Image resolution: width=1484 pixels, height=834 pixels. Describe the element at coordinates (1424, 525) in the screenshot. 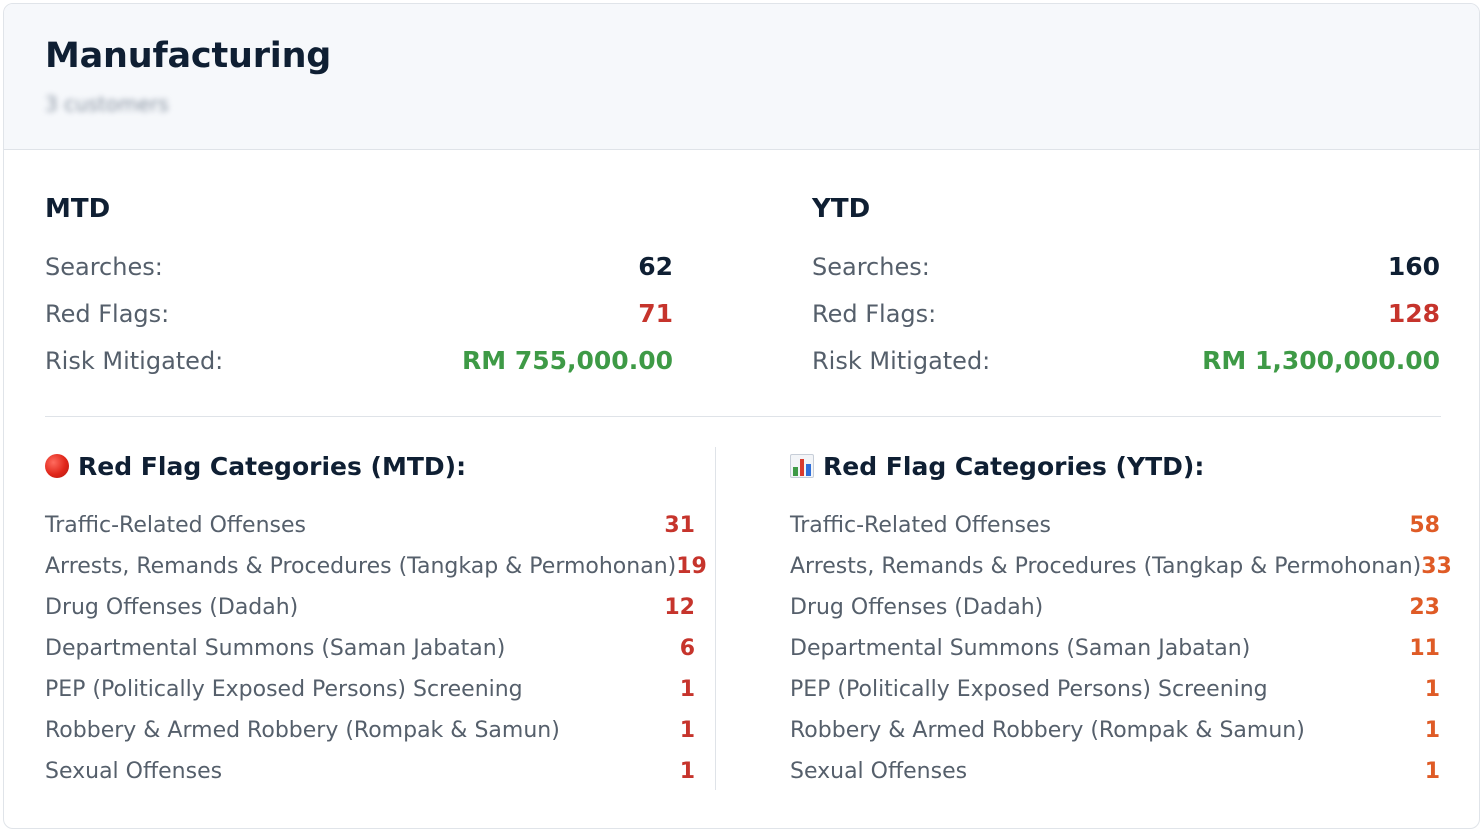

I see `category-count: 58` at that location.